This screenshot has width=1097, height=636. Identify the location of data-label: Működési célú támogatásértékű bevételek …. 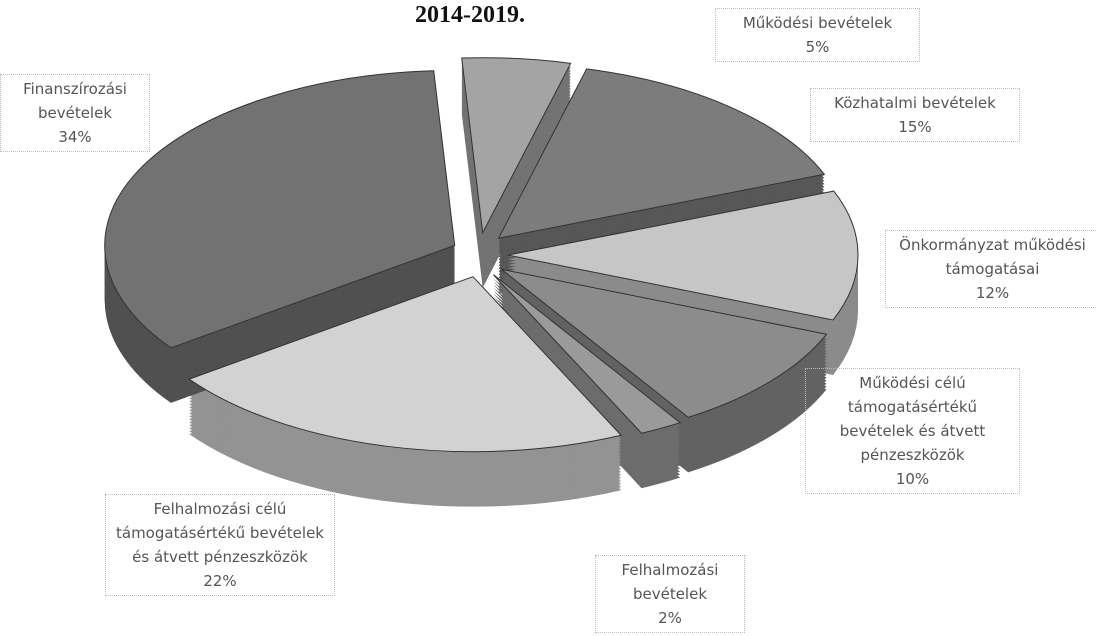
(912, 431).